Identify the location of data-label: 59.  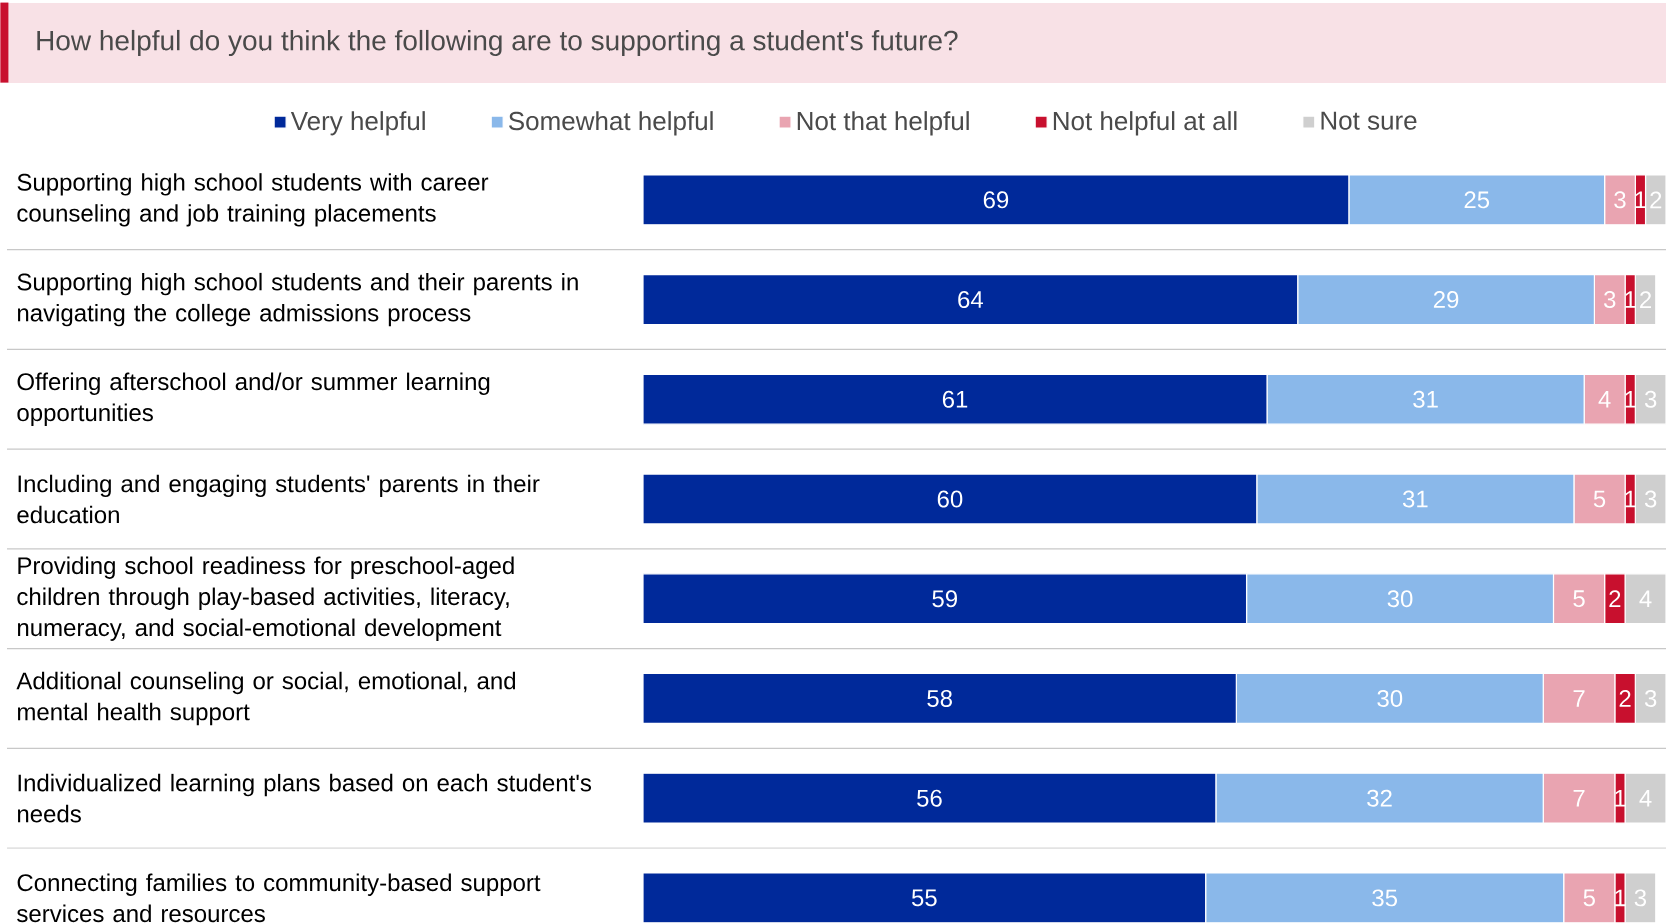
(944, 599).